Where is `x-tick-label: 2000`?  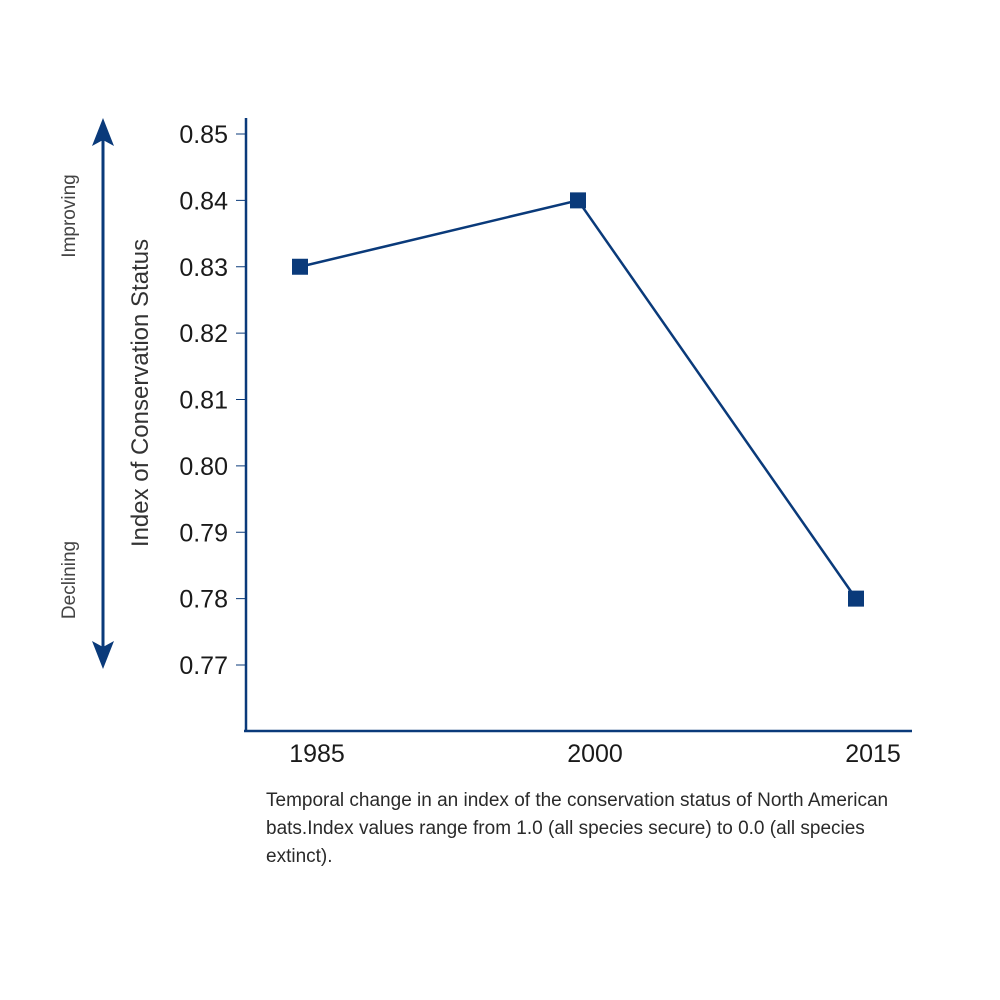 x-tick-label: 2000 is located at coordinates (595, 754).